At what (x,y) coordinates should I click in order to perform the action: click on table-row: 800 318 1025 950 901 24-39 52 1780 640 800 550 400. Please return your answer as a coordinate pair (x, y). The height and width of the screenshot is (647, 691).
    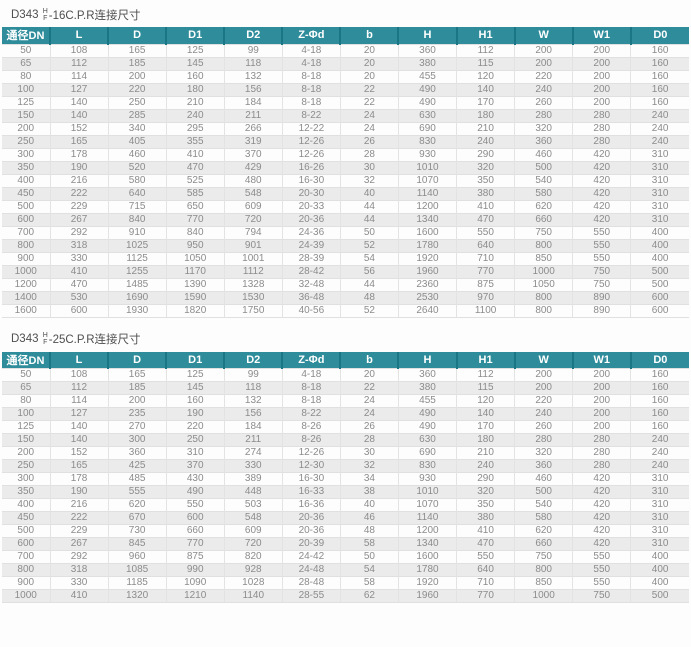
    Looking at the image, I should click on (345, 245).